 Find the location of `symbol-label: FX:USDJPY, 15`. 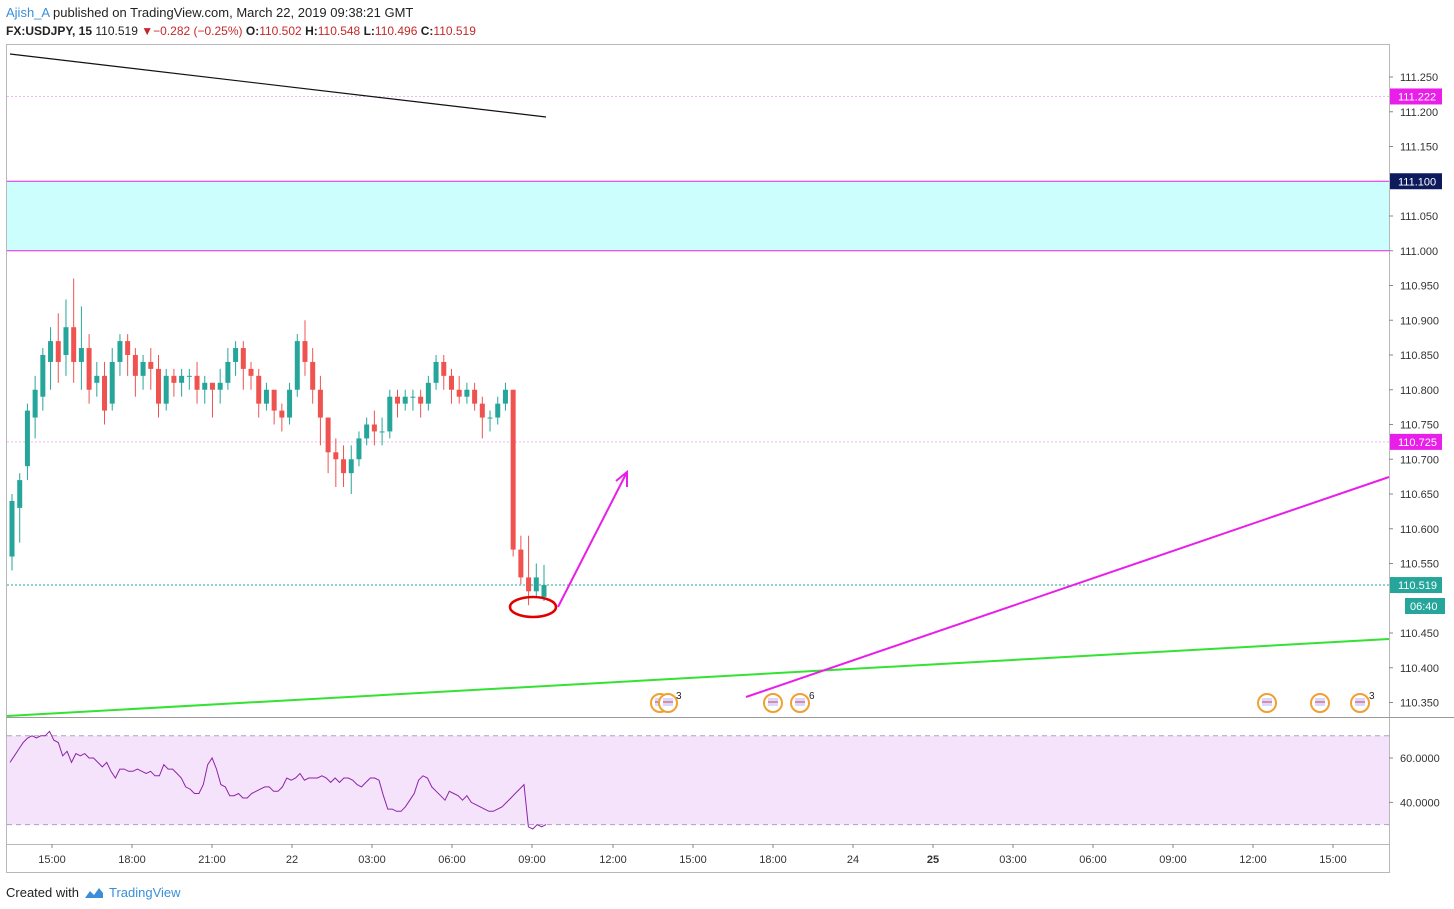

symbol-label: FX:USDJPY, 15 is located at coordinates (49, 31).